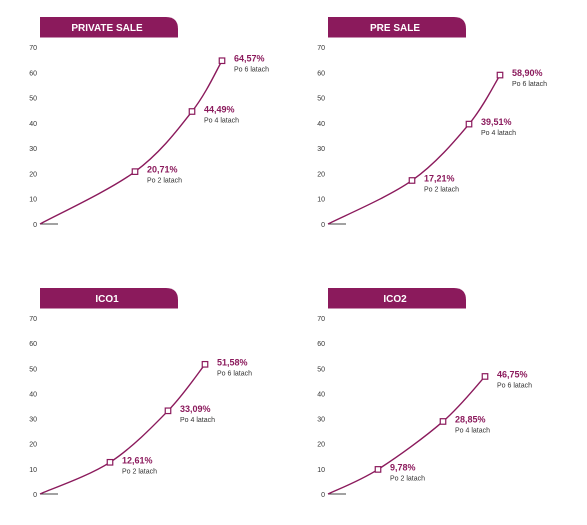 The image size is (587, 525). I want to click on data-value-label: 58,90%, so click(527, 73).